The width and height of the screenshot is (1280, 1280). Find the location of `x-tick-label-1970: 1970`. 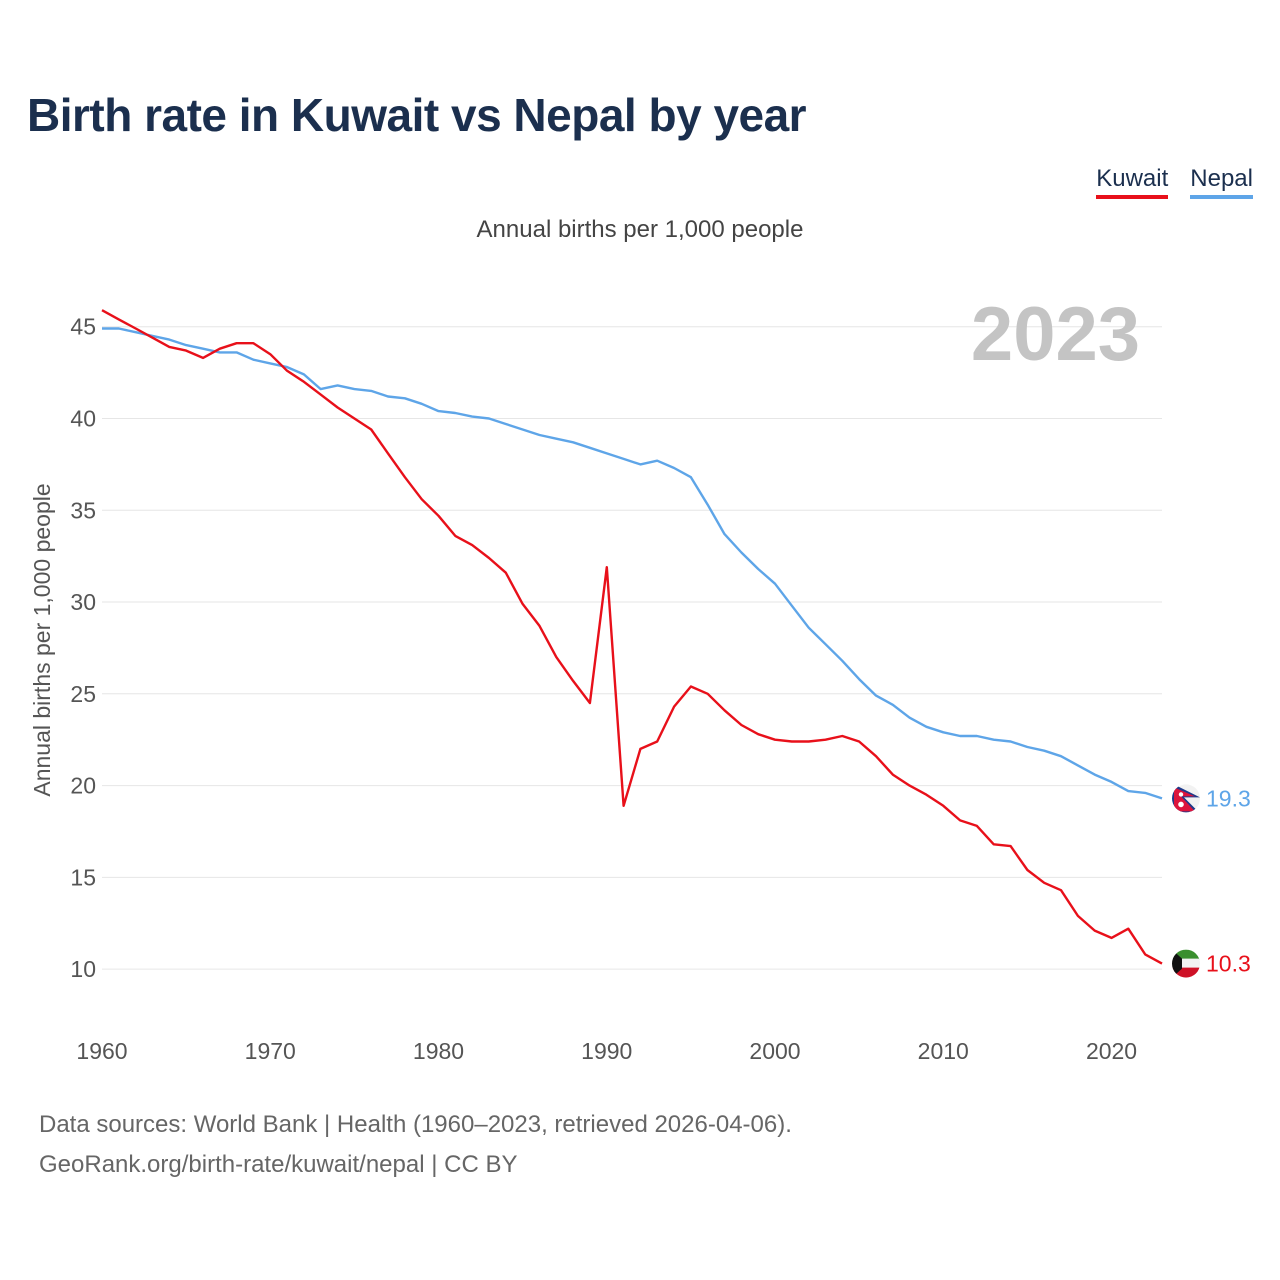

x-tick-label-1970: 1970 is located at coordinates (270, 1051).